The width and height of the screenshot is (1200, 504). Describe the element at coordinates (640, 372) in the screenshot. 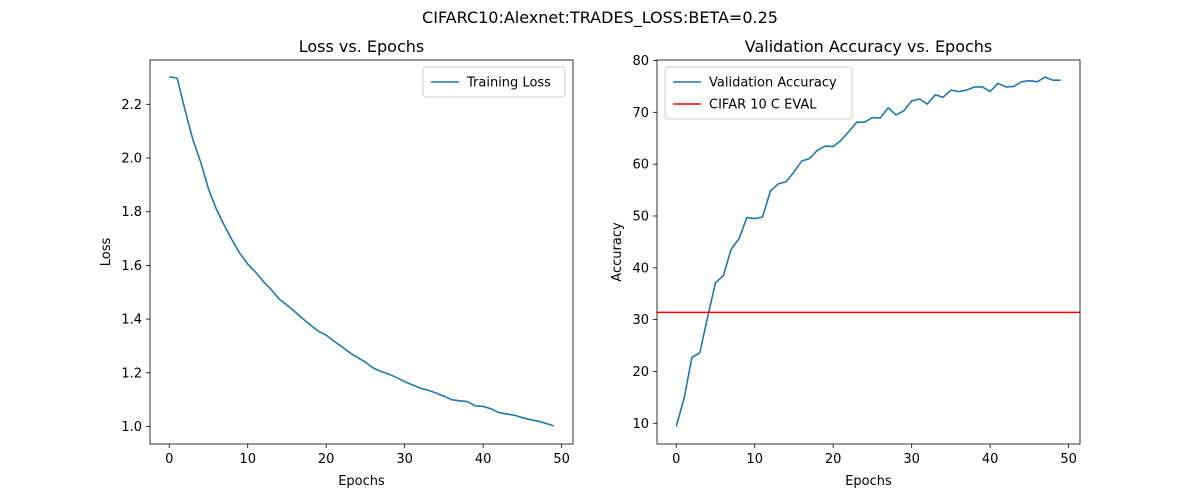

I see `y-tick-label: 20` at that location.